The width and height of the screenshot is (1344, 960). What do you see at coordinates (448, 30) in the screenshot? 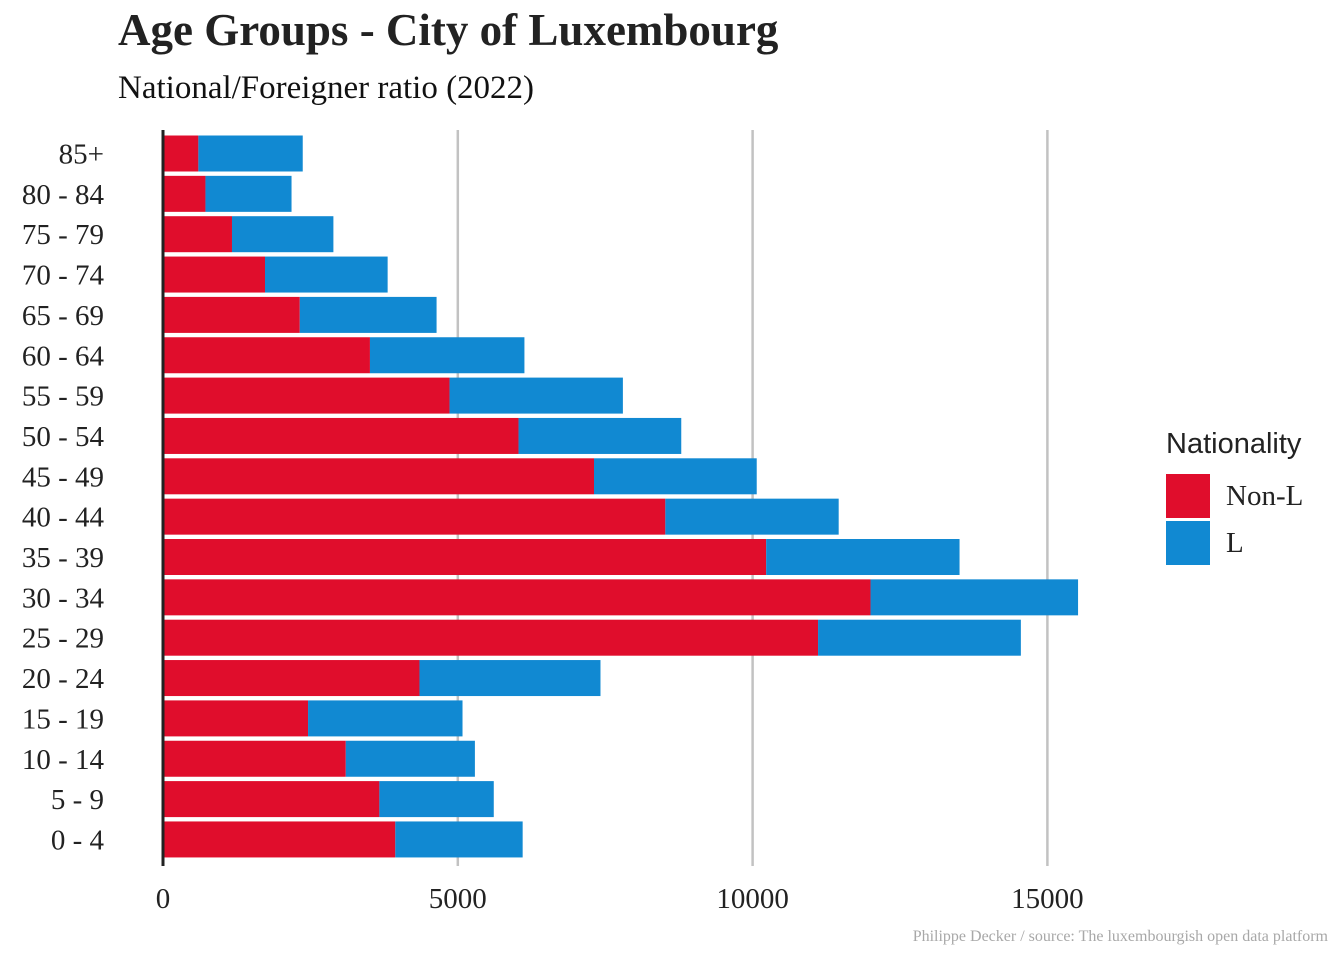
I see `chart-title: Age Groups - City of Luxembourg` at bounding box center [448, 30].